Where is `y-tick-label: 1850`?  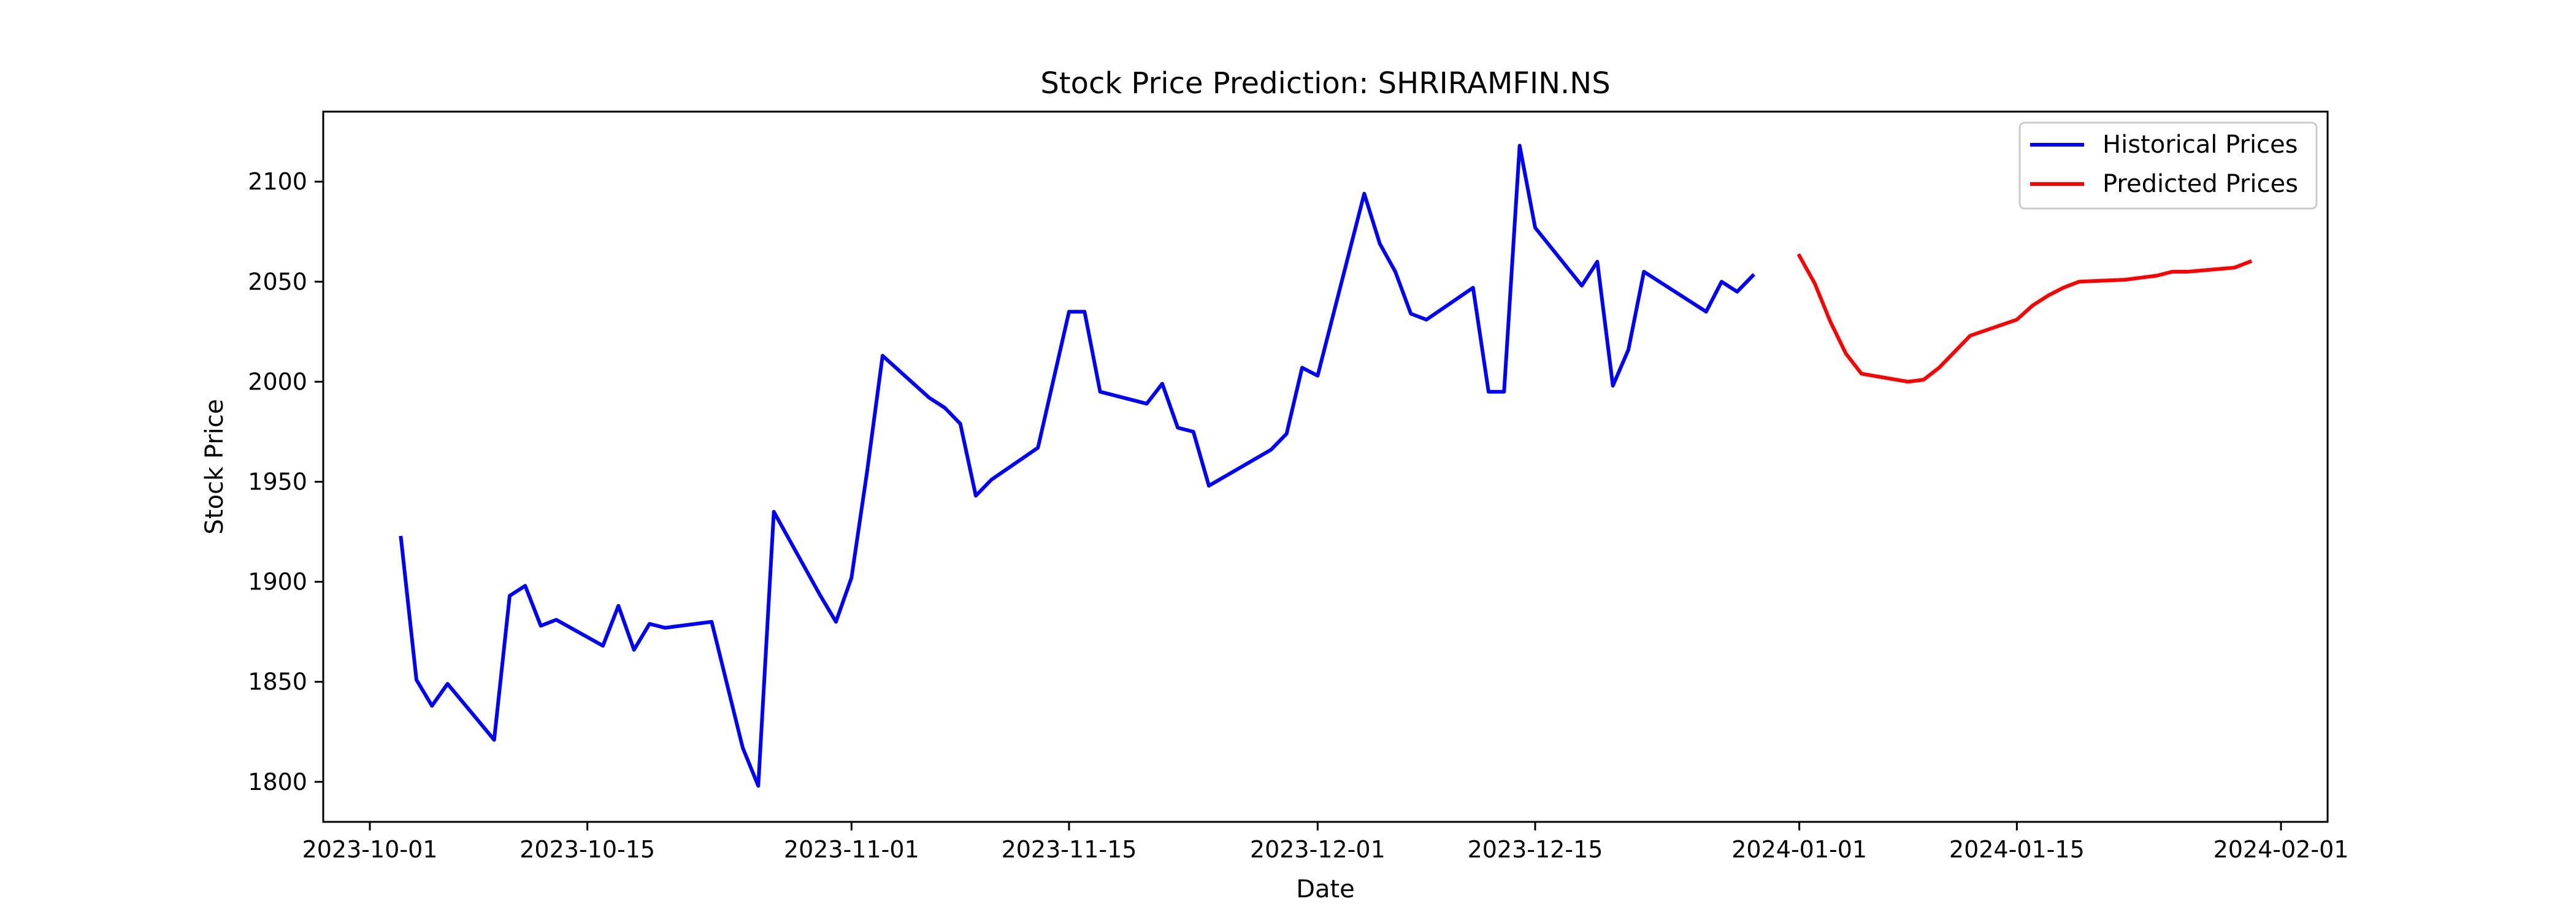
y-tick-label: 1850 is located at coordinates (277, 682).